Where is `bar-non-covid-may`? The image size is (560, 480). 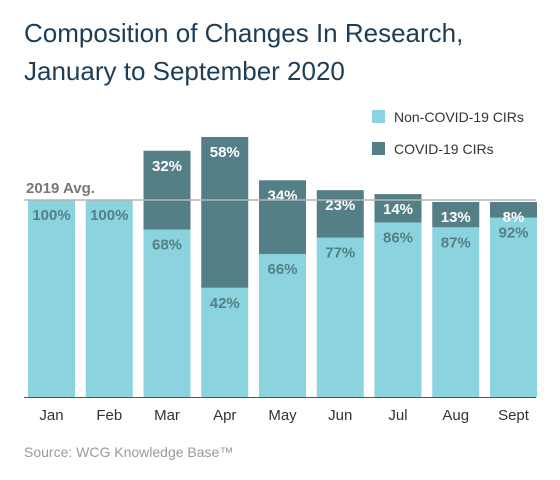 bar-non-covid-may is located at coordinates (282, 325).